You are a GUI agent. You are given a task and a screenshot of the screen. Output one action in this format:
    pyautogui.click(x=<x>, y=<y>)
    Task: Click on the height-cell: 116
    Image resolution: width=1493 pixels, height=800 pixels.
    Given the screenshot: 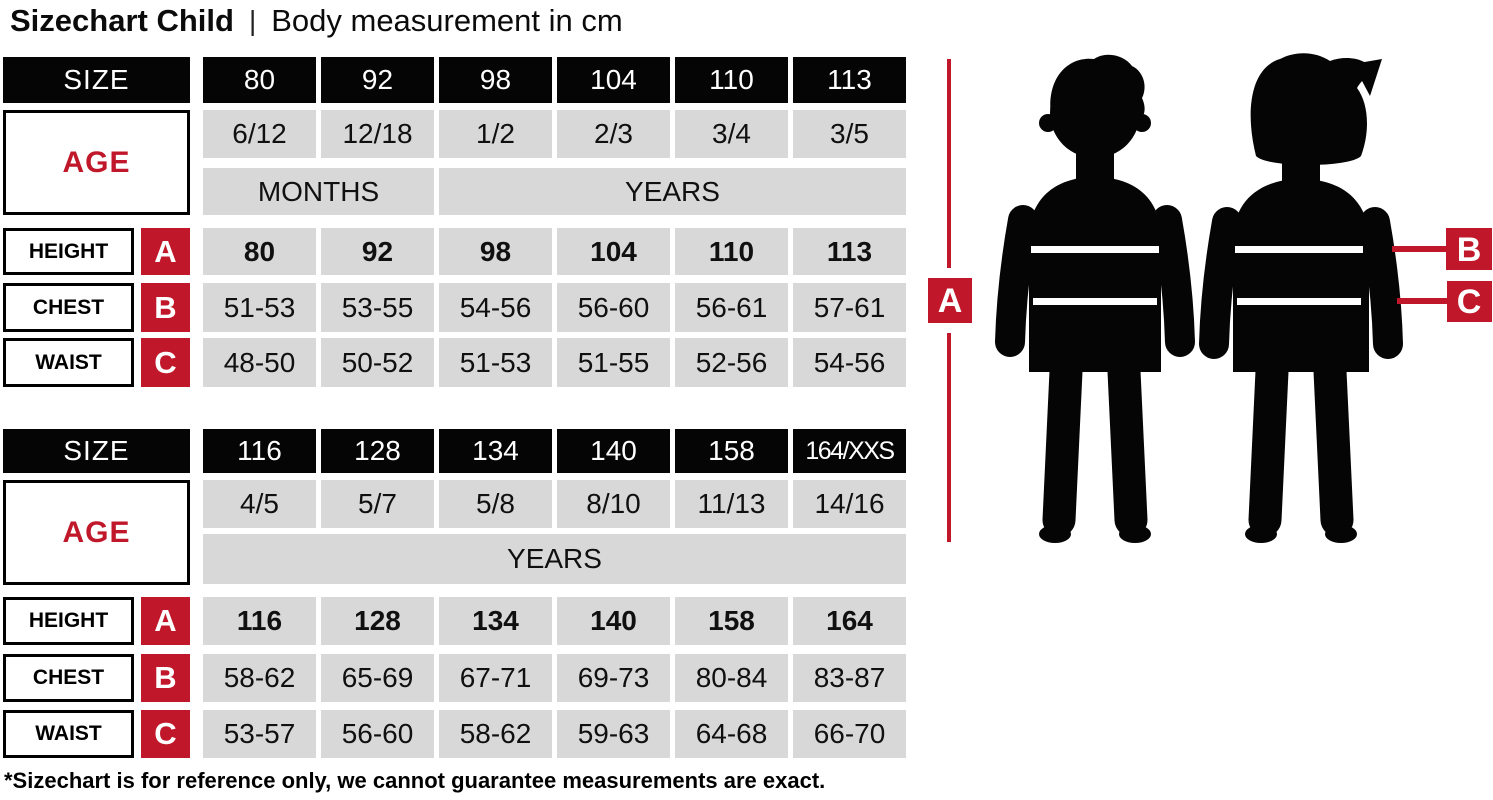 What is the action you would take?
    pyautogui.click(x=259, y=621)
    